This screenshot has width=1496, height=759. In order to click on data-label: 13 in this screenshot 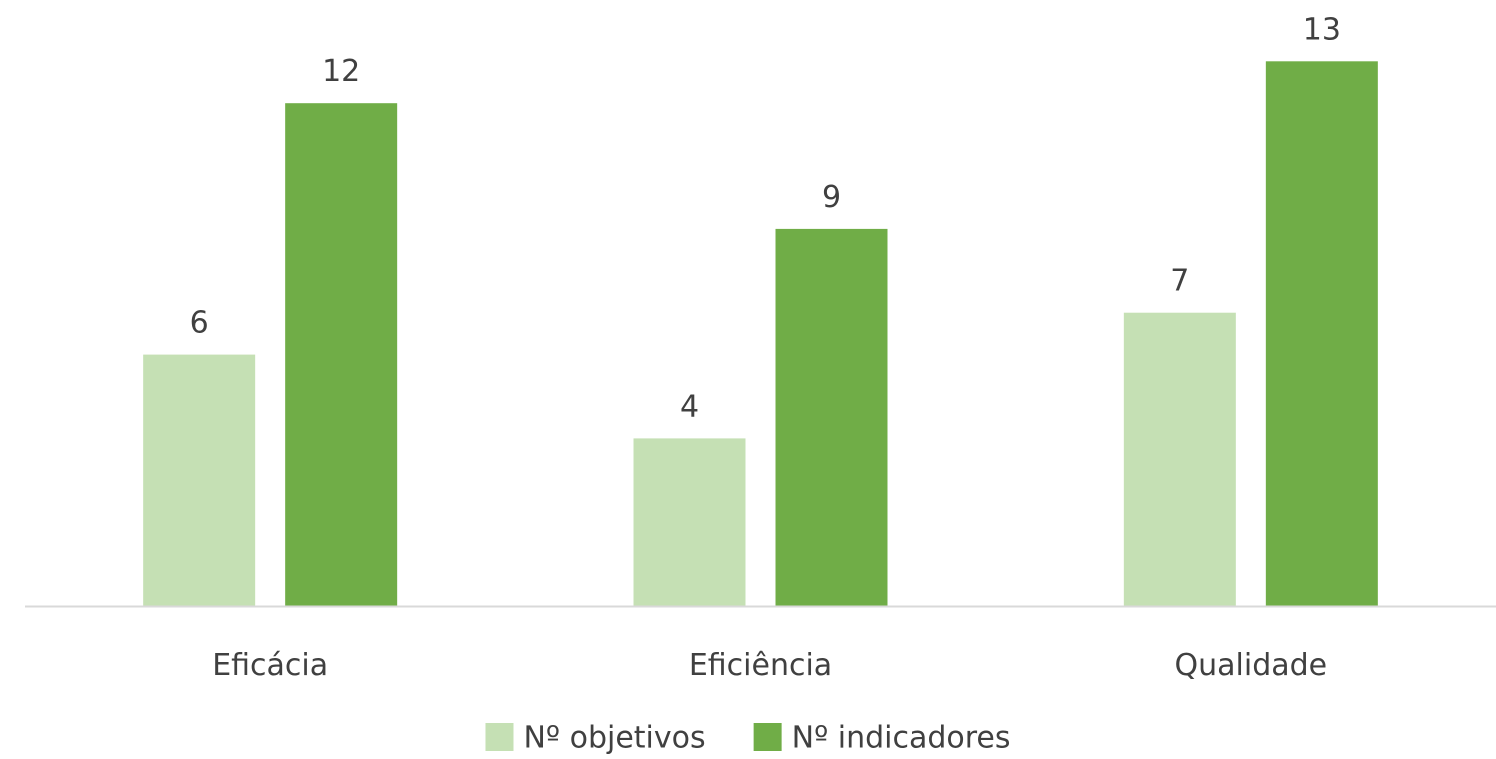, I will do `click(1322, 29)`.